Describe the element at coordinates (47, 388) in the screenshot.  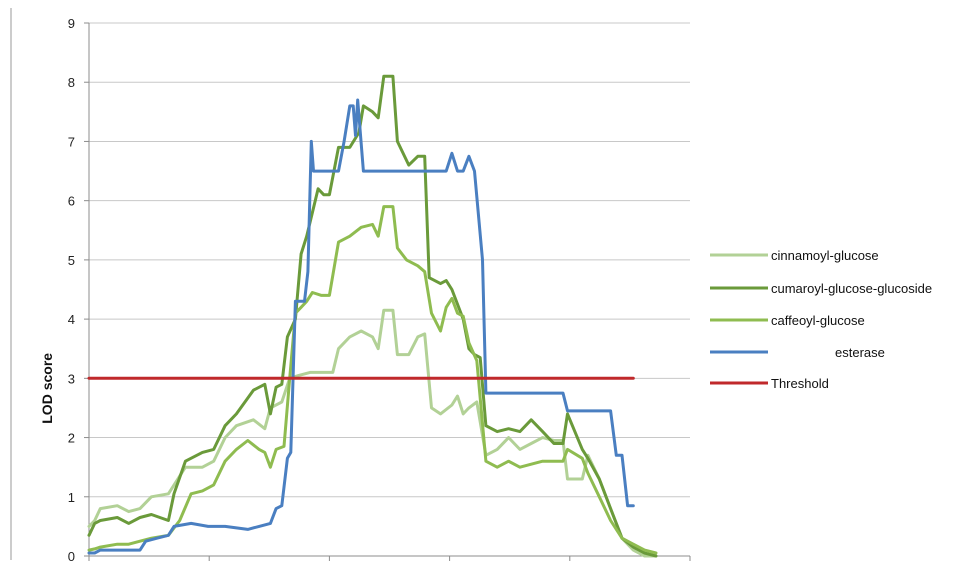
I see `y-axis-label: LOD score` at that location.